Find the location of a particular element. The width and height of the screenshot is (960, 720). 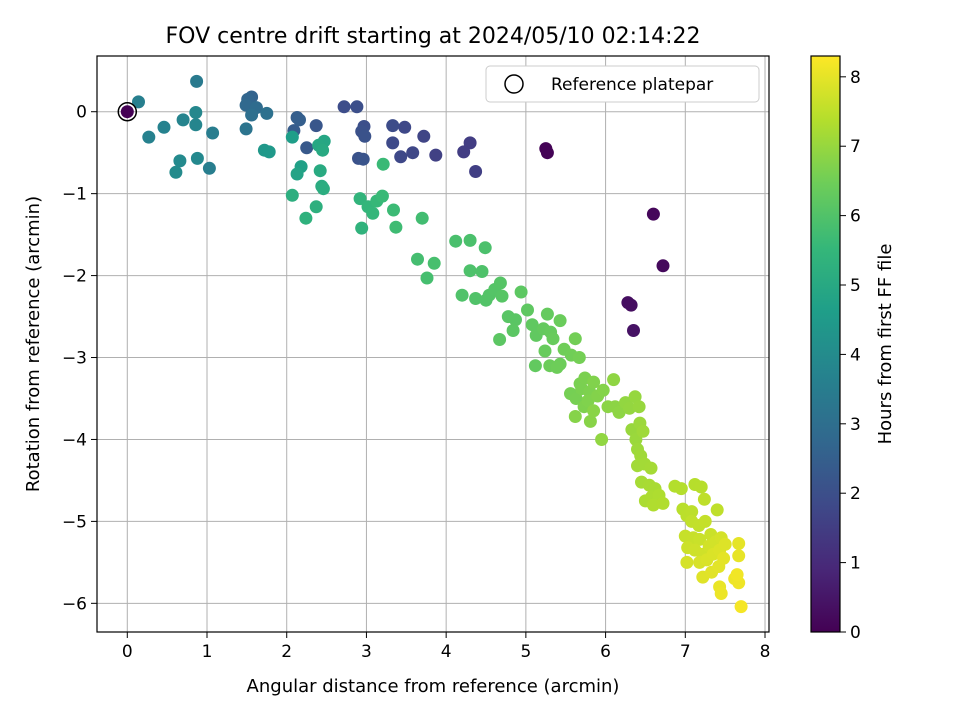

x-tick-label: 2 is located at coordinates (286, 652).